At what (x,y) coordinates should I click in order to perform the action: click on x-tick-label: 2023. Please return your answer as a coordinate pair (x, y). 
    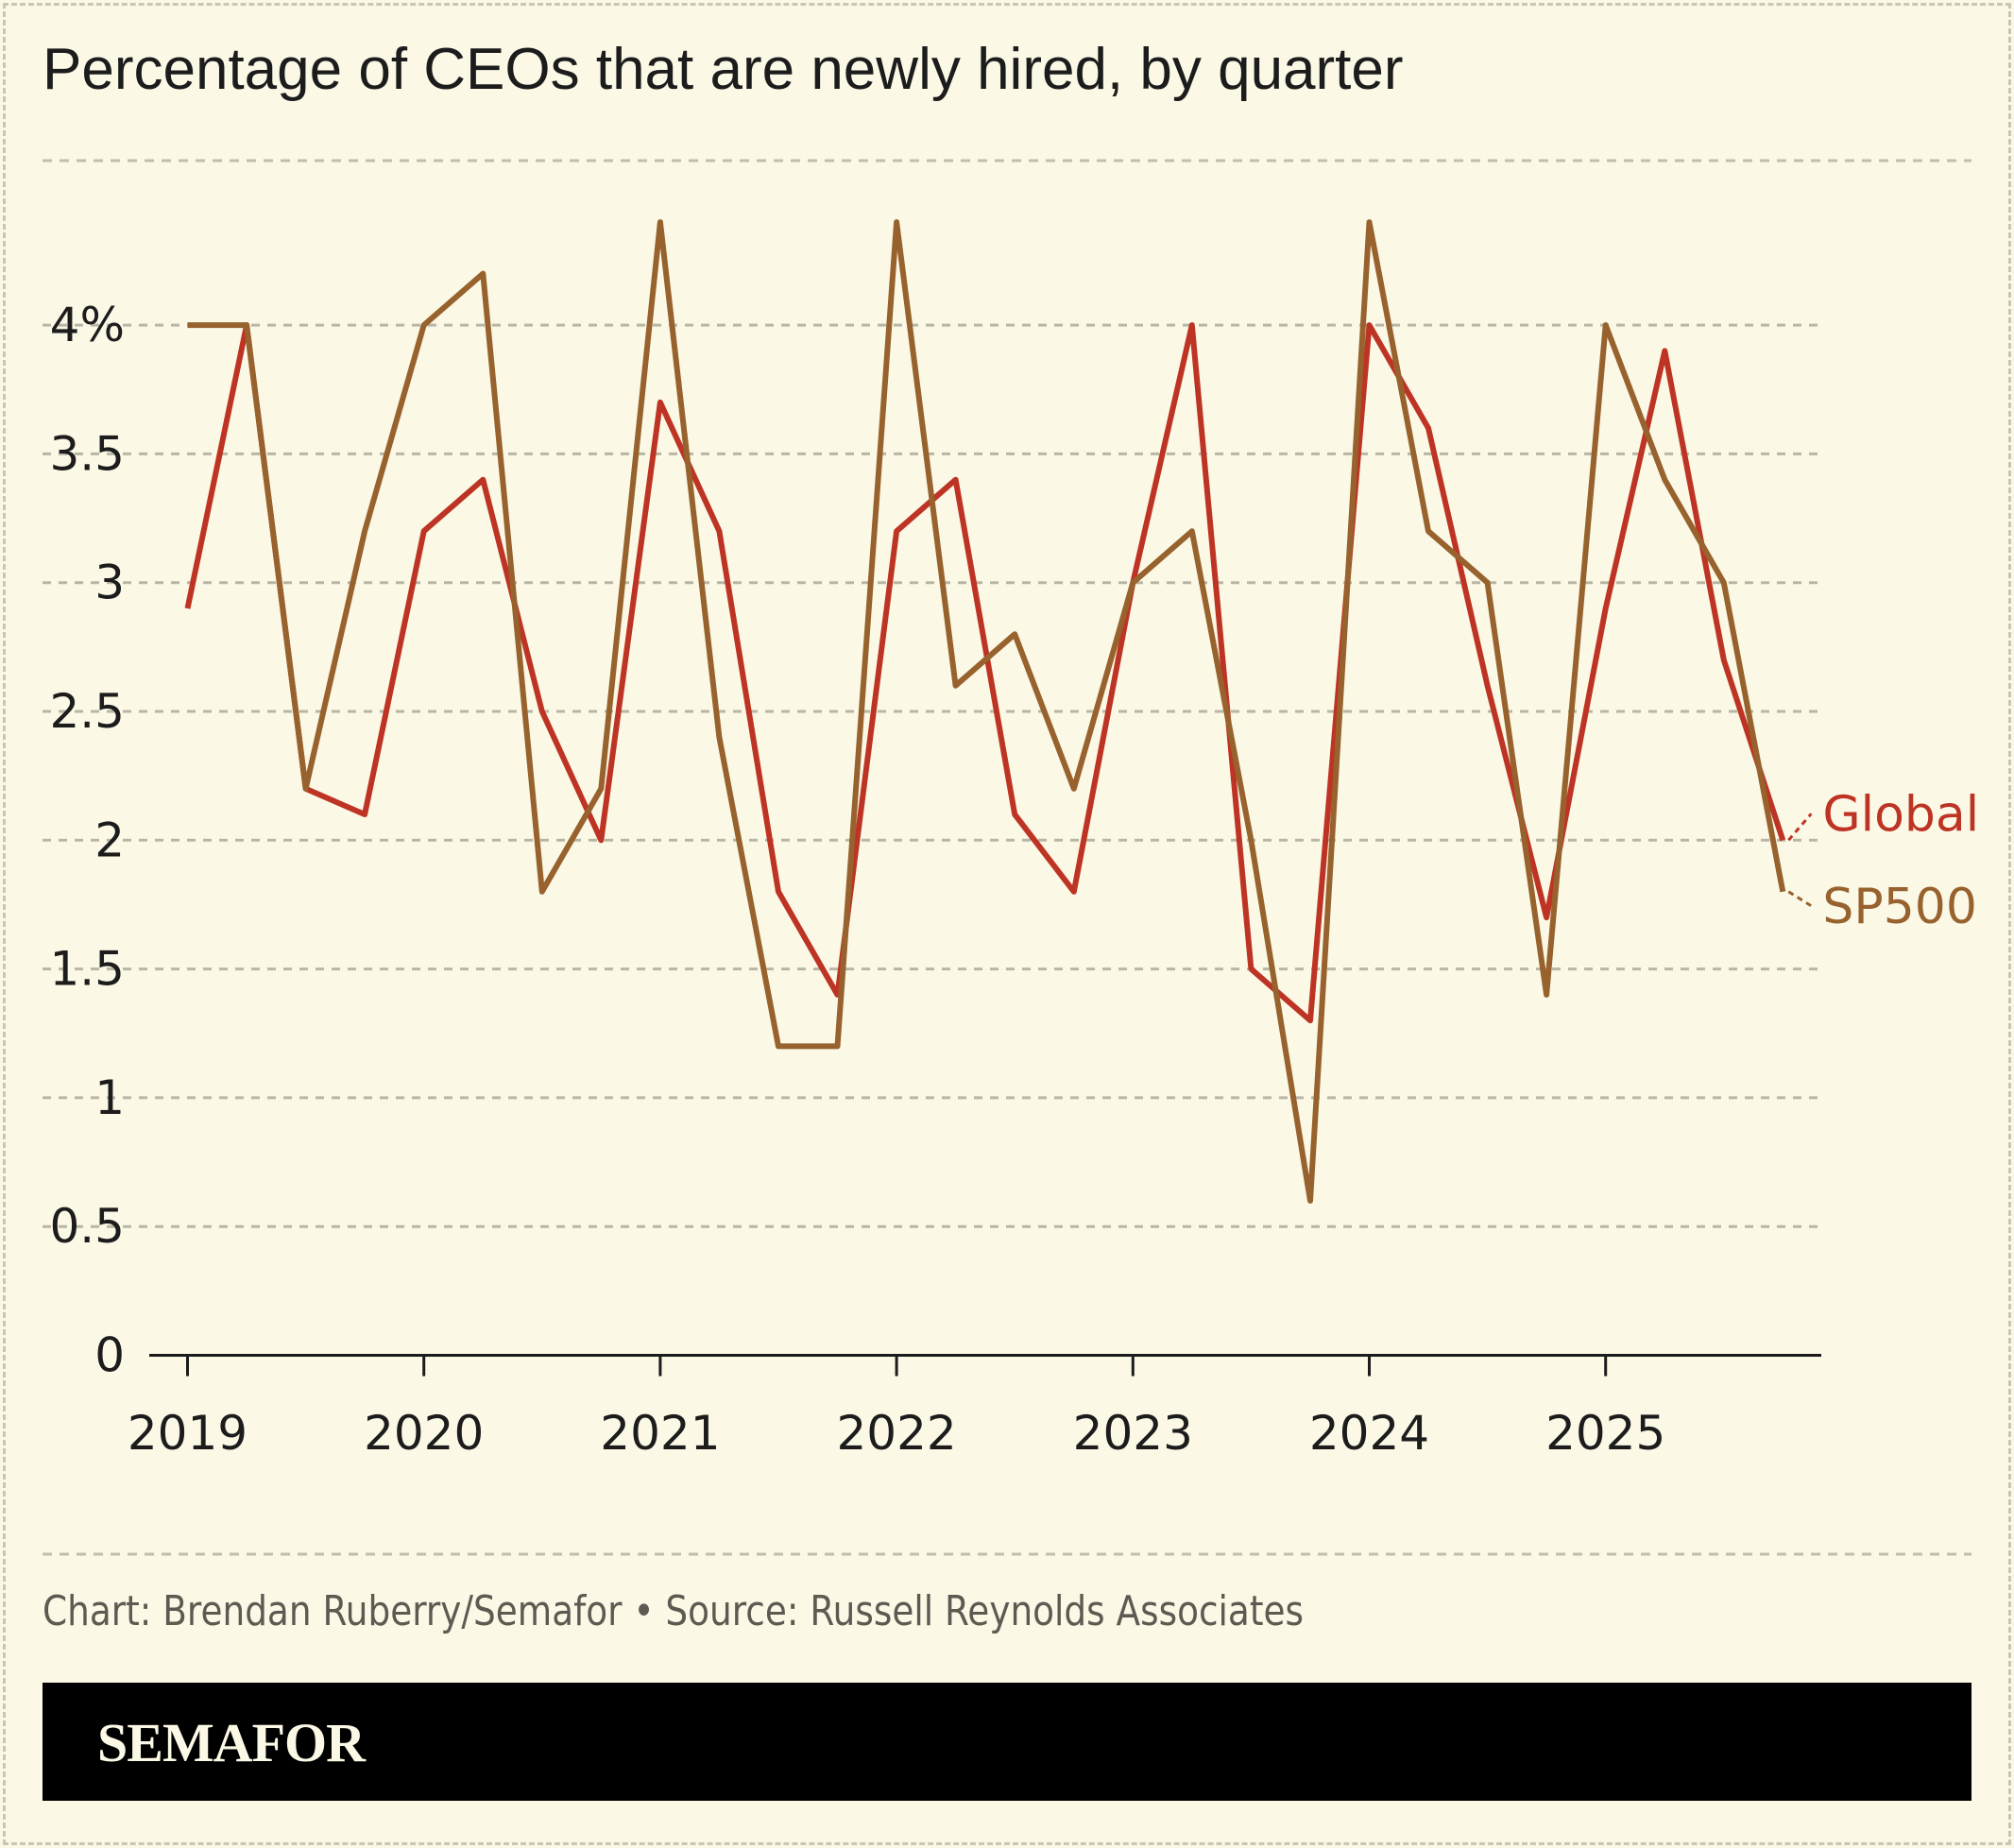
    Looking at the image, I should click on (1133, 1433).